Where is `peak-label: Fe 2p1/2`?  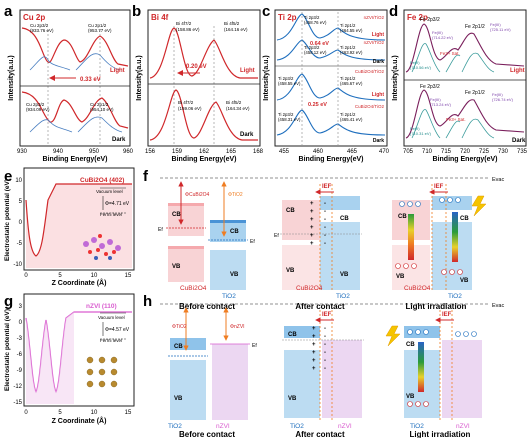 peak-label: Fe 2p1/2 is located at coordinates (475, 93).